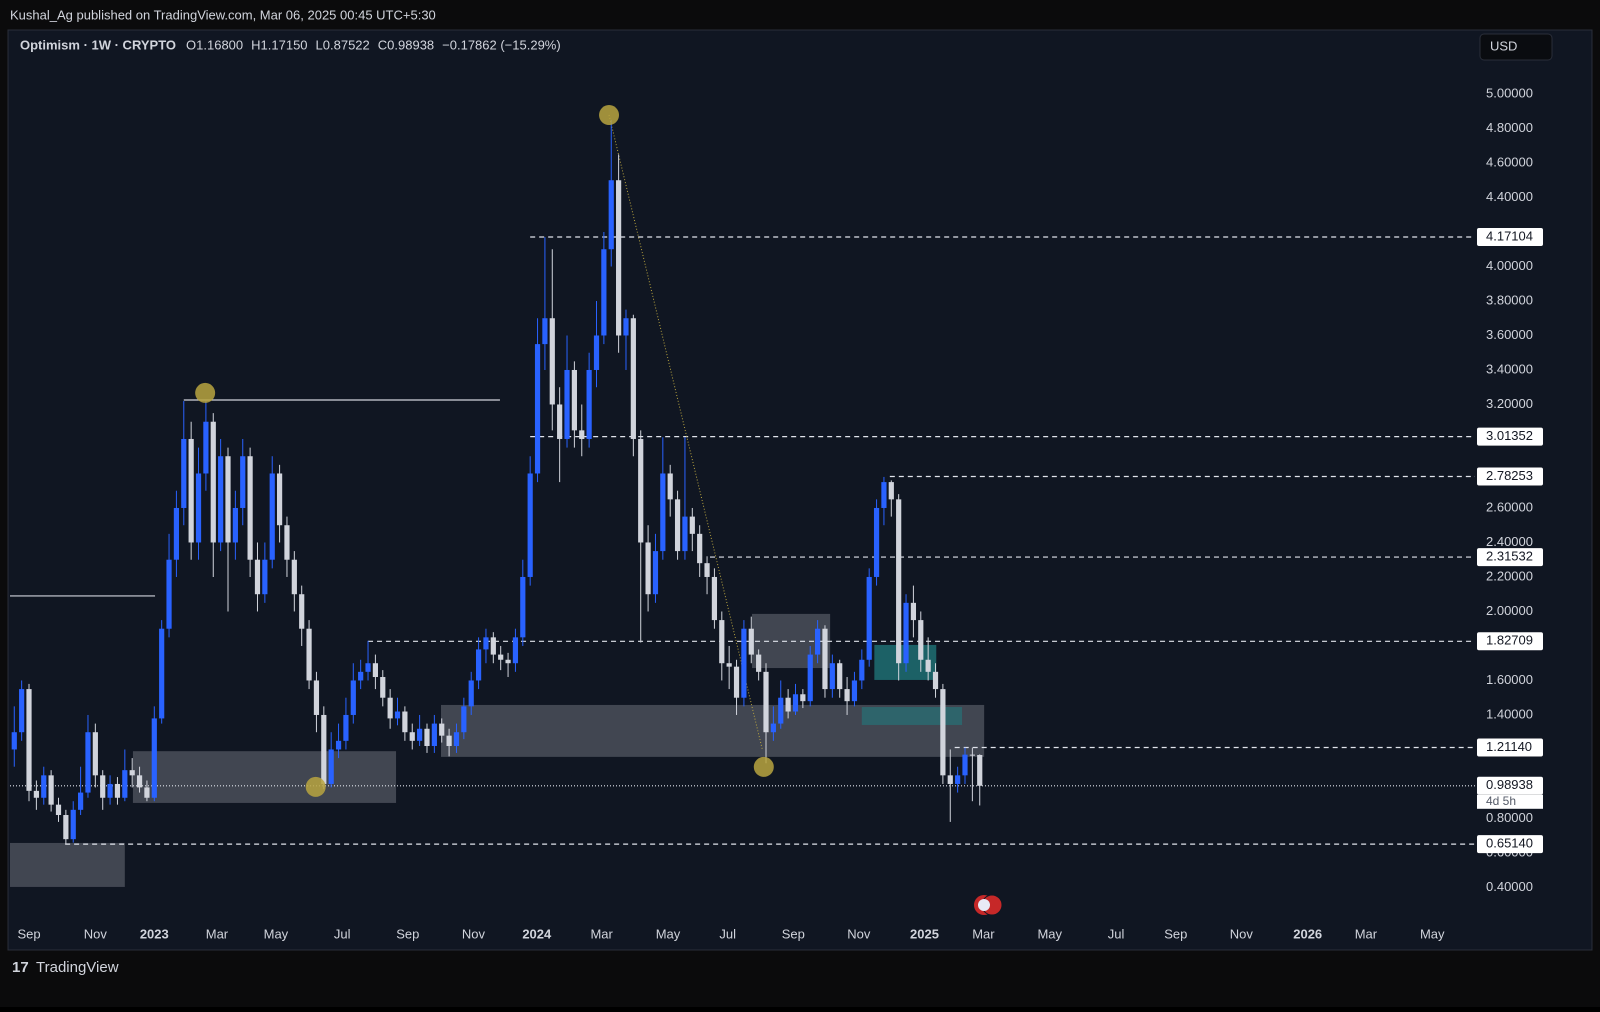 This screenshot has height=1012, width=1600. I want to click on flag-icon, so click(984, 905).